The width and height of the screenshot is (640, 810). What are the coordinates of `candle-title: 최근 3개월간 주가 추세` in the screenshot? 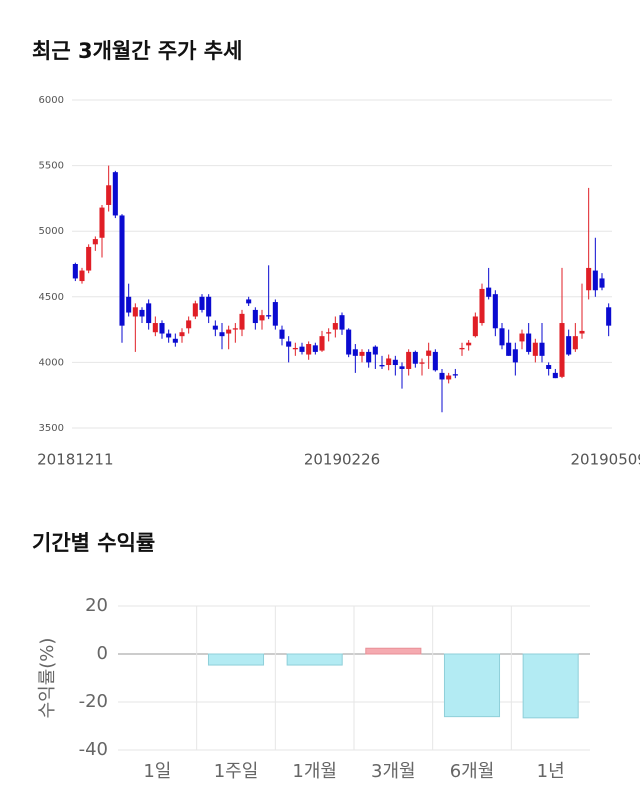 It's located at (137, 51).